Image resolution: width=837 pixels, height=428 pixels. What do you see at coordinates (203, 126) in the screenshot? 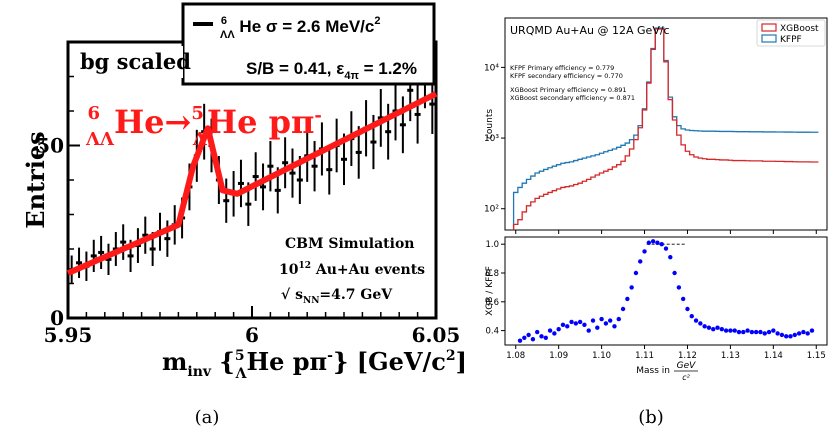
I see `decay-label: 6 ΛΛHe→5 ΛHe pπ-` at bounding box center [203, 126].